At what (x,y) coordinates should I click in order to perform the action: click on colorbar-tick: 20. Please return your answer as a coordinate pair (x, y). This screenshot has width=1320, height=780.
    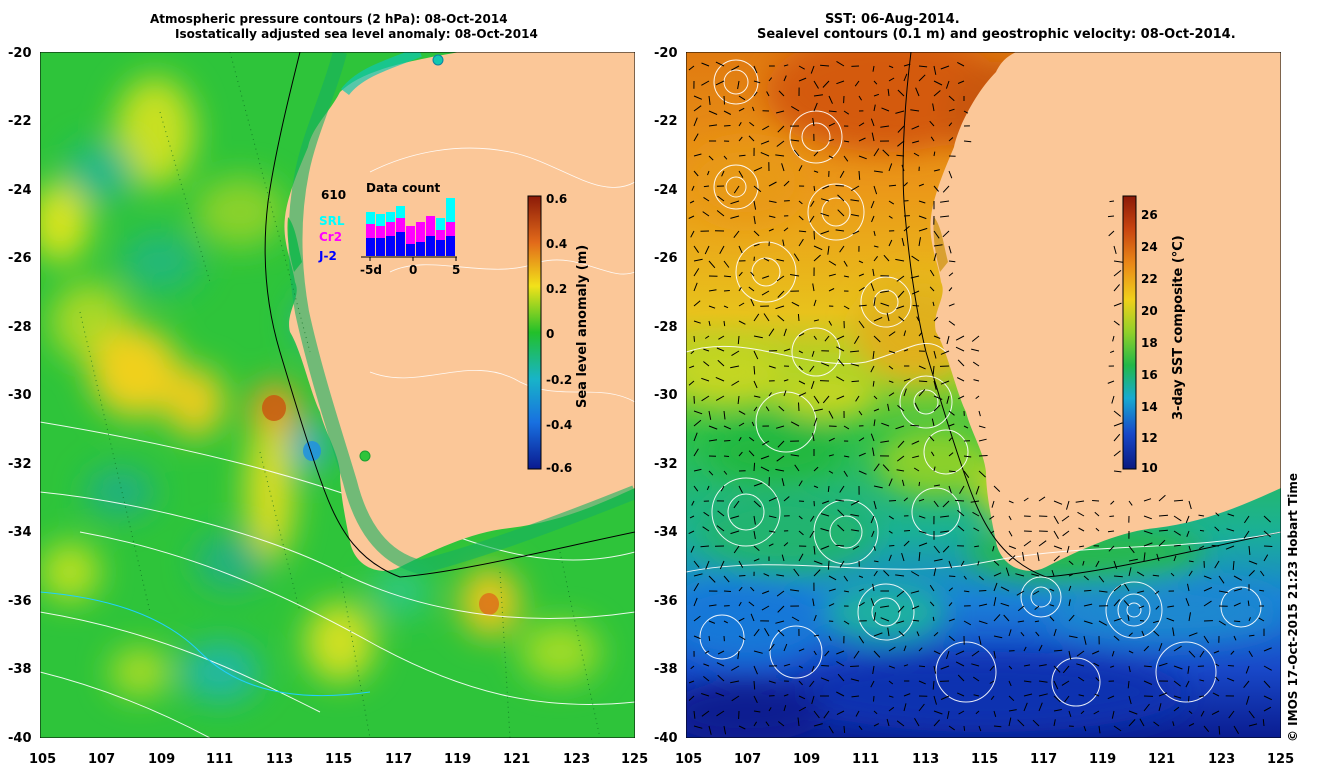
    Looking at the image, I should click on (1149, 311).